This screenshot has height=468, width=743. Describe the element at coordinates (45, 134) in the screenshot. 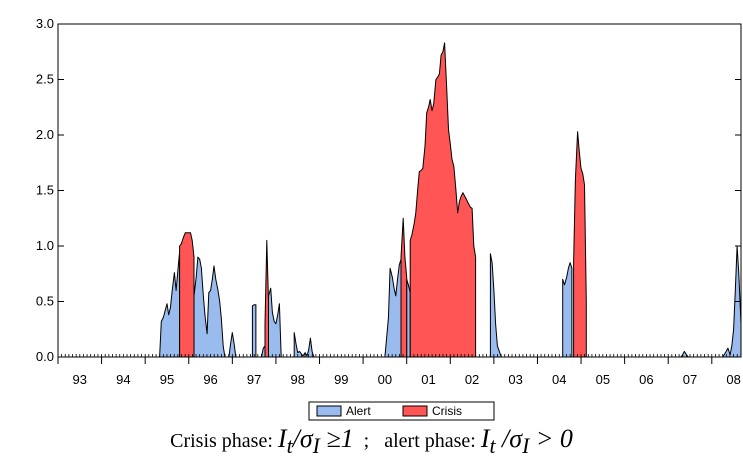

I see `y-tick-label: 2.0` at that location.